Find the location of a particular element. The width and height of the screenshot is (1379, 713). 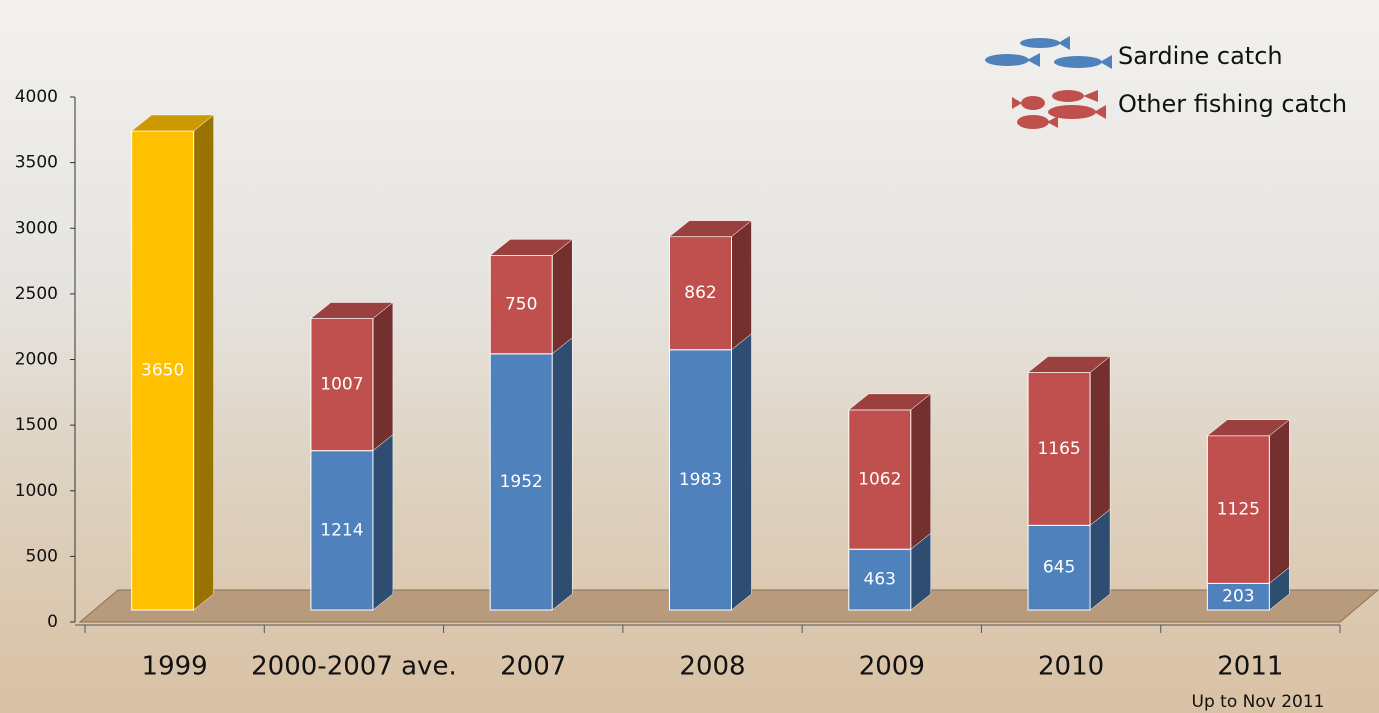

legend-icon-sardine is located at coordinates (1048, 52).